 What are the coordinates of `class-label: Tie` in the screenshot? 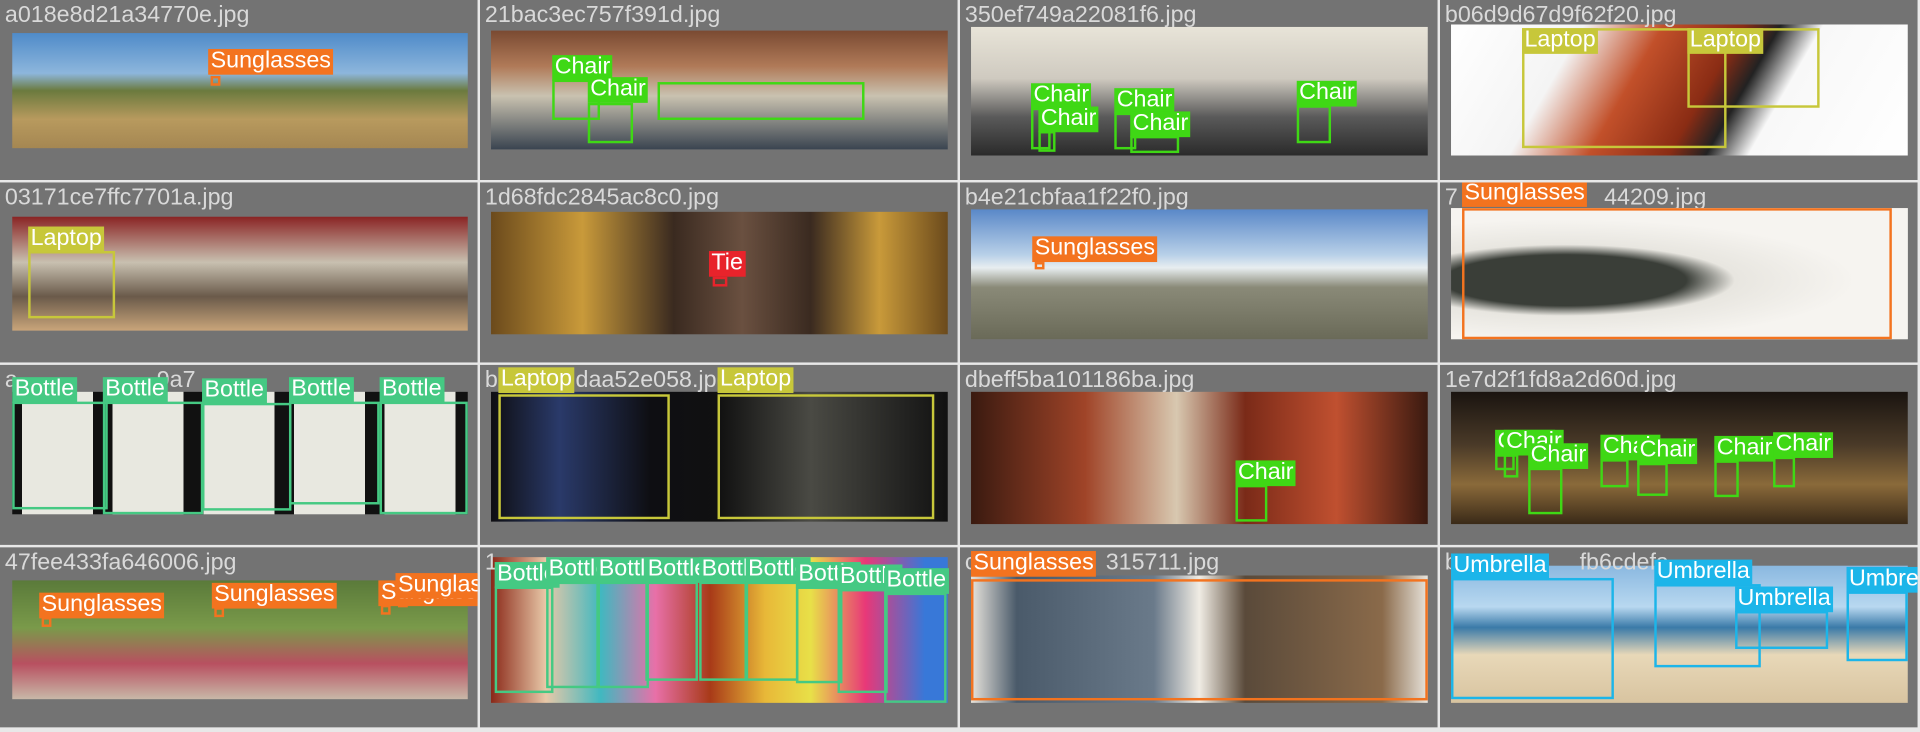 It's located at (727, 263).